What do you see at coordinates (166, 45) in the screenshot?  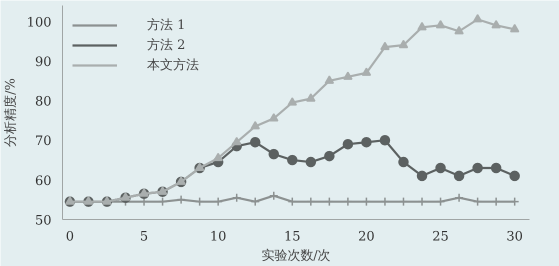 I see `legend-label: 方法 2` at bounding box center [166, 45].